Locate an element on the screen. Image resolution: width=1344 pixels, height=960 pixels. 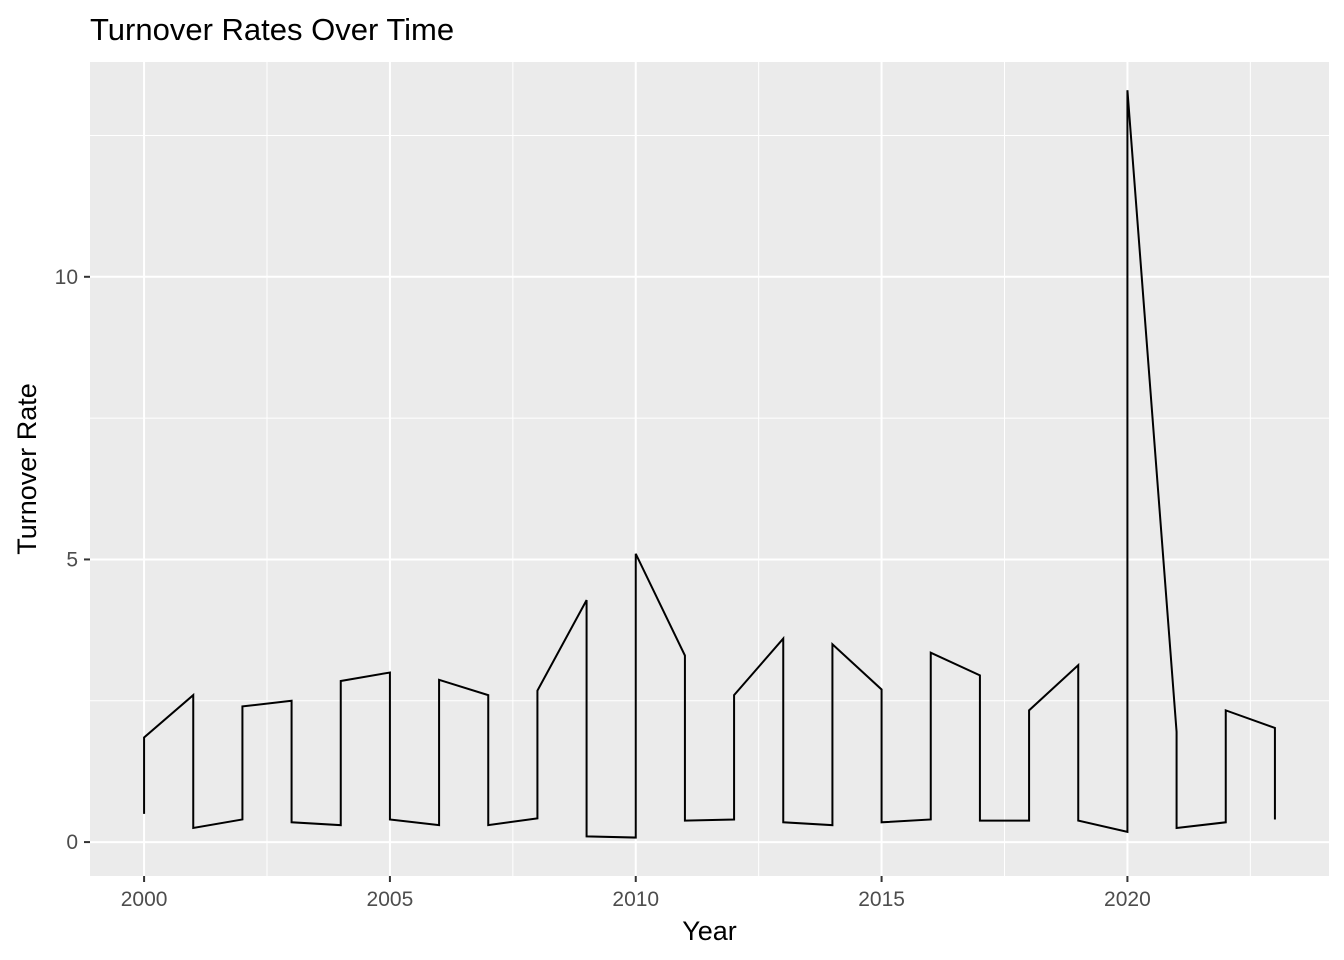
y-axis-title: Turnover Rate is located at coordinates (27, 469).